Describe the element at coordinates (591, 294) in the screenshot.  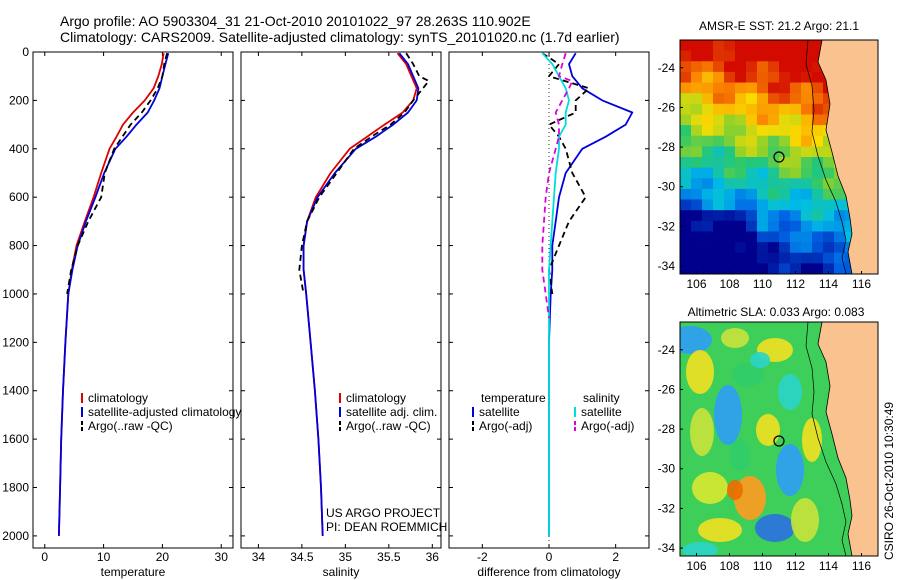
I see `series-line-temperature-satellite` at that location.